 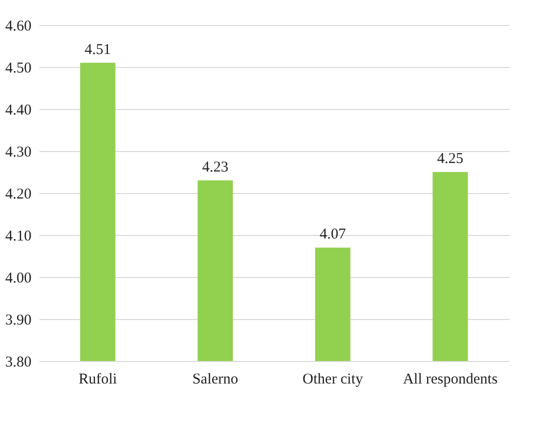 What do you see at coordinates (215, 167) in the screenshot?
I see `data-label: 4.23` at bounding box center [215, 167].